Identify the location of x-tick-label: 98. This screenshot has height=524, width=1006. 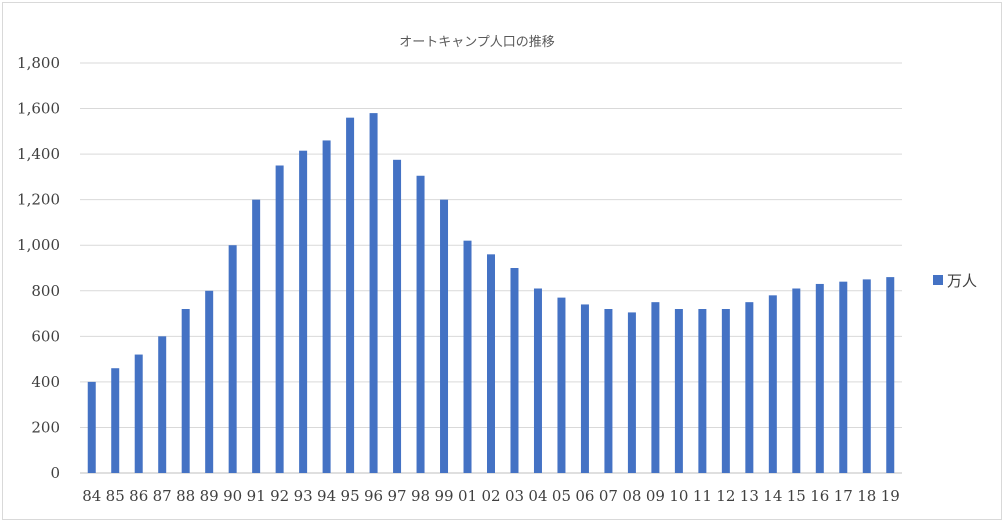
(420, 496).